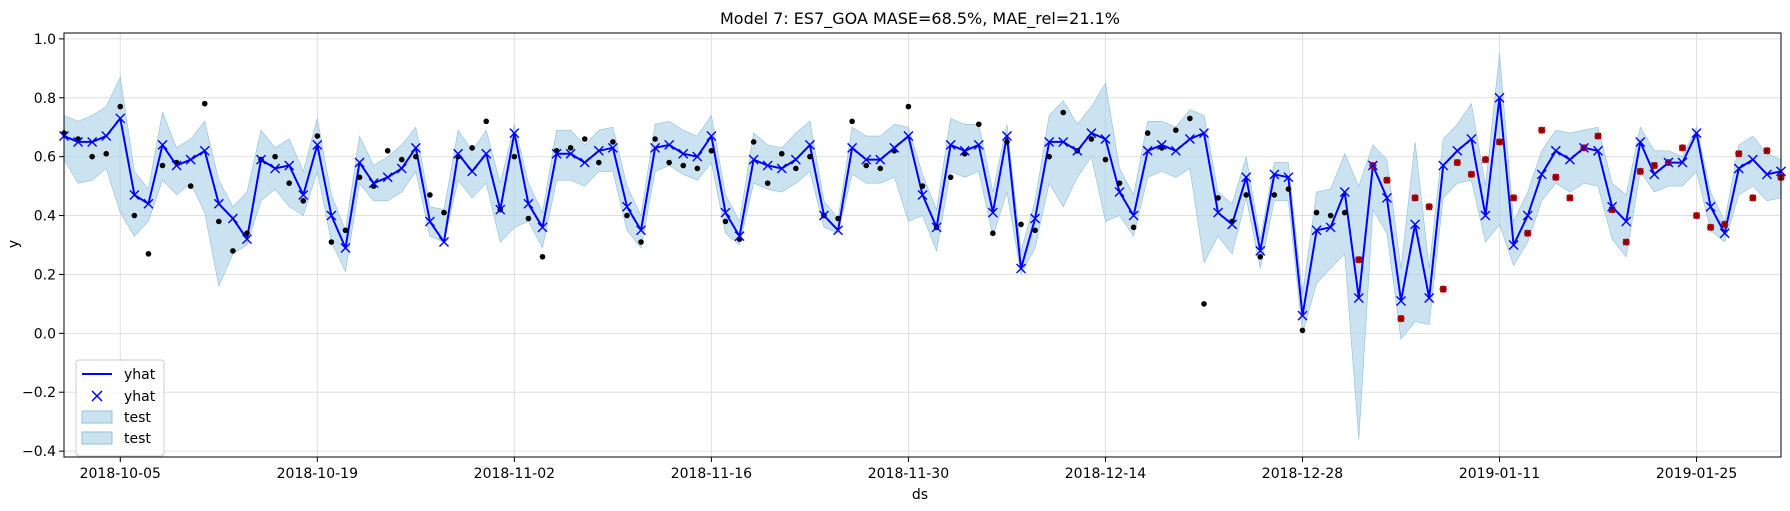 This screenshot has width=1790, height=511. I want to click on legend-label-yhat-marker: yhat, so click(140, 397).